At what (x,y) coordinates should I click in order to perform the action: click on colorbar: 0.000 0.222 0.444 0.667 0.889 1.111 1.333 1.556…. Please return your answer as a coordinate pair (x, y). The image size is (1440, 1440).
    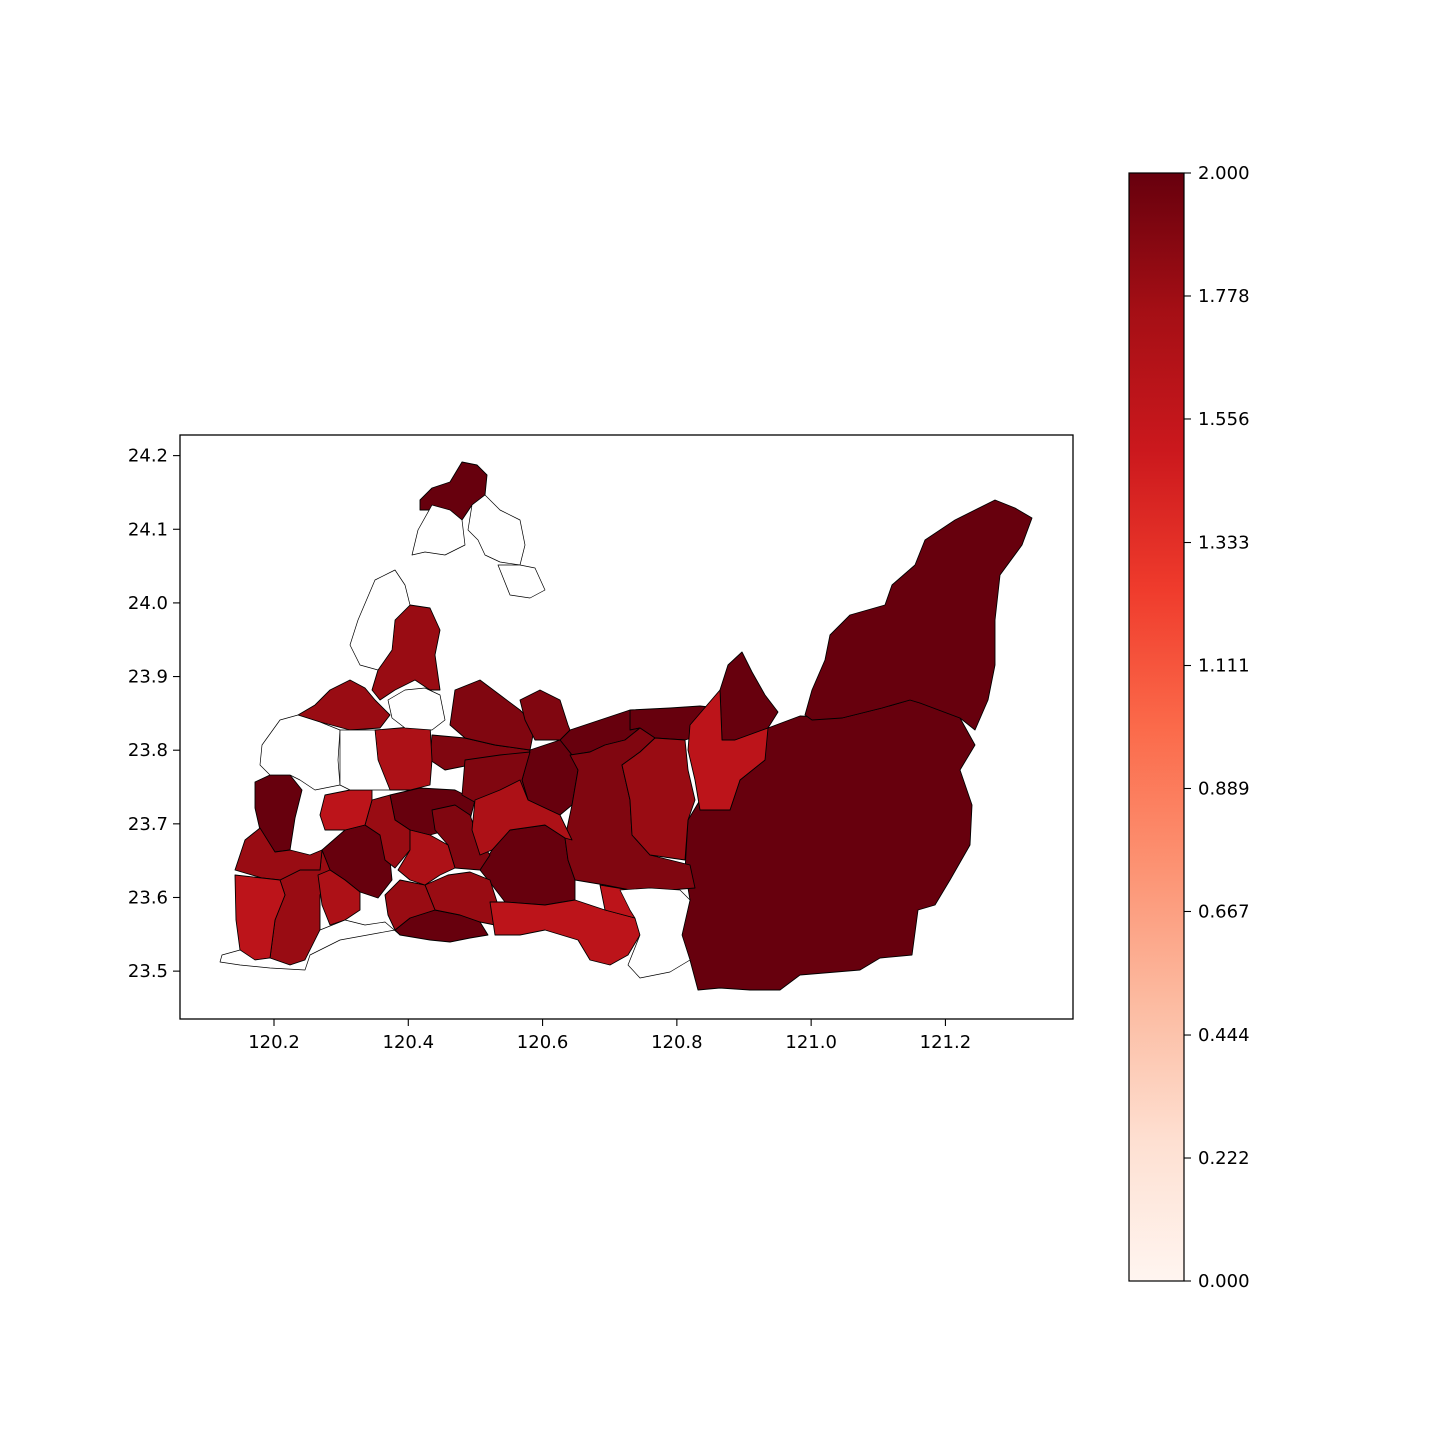
    Looking at the image, I should click on (1189, 727).